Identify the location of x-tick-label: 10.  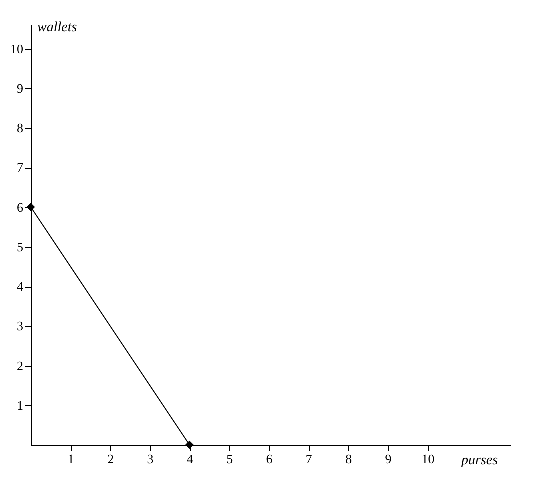
(428, 459).